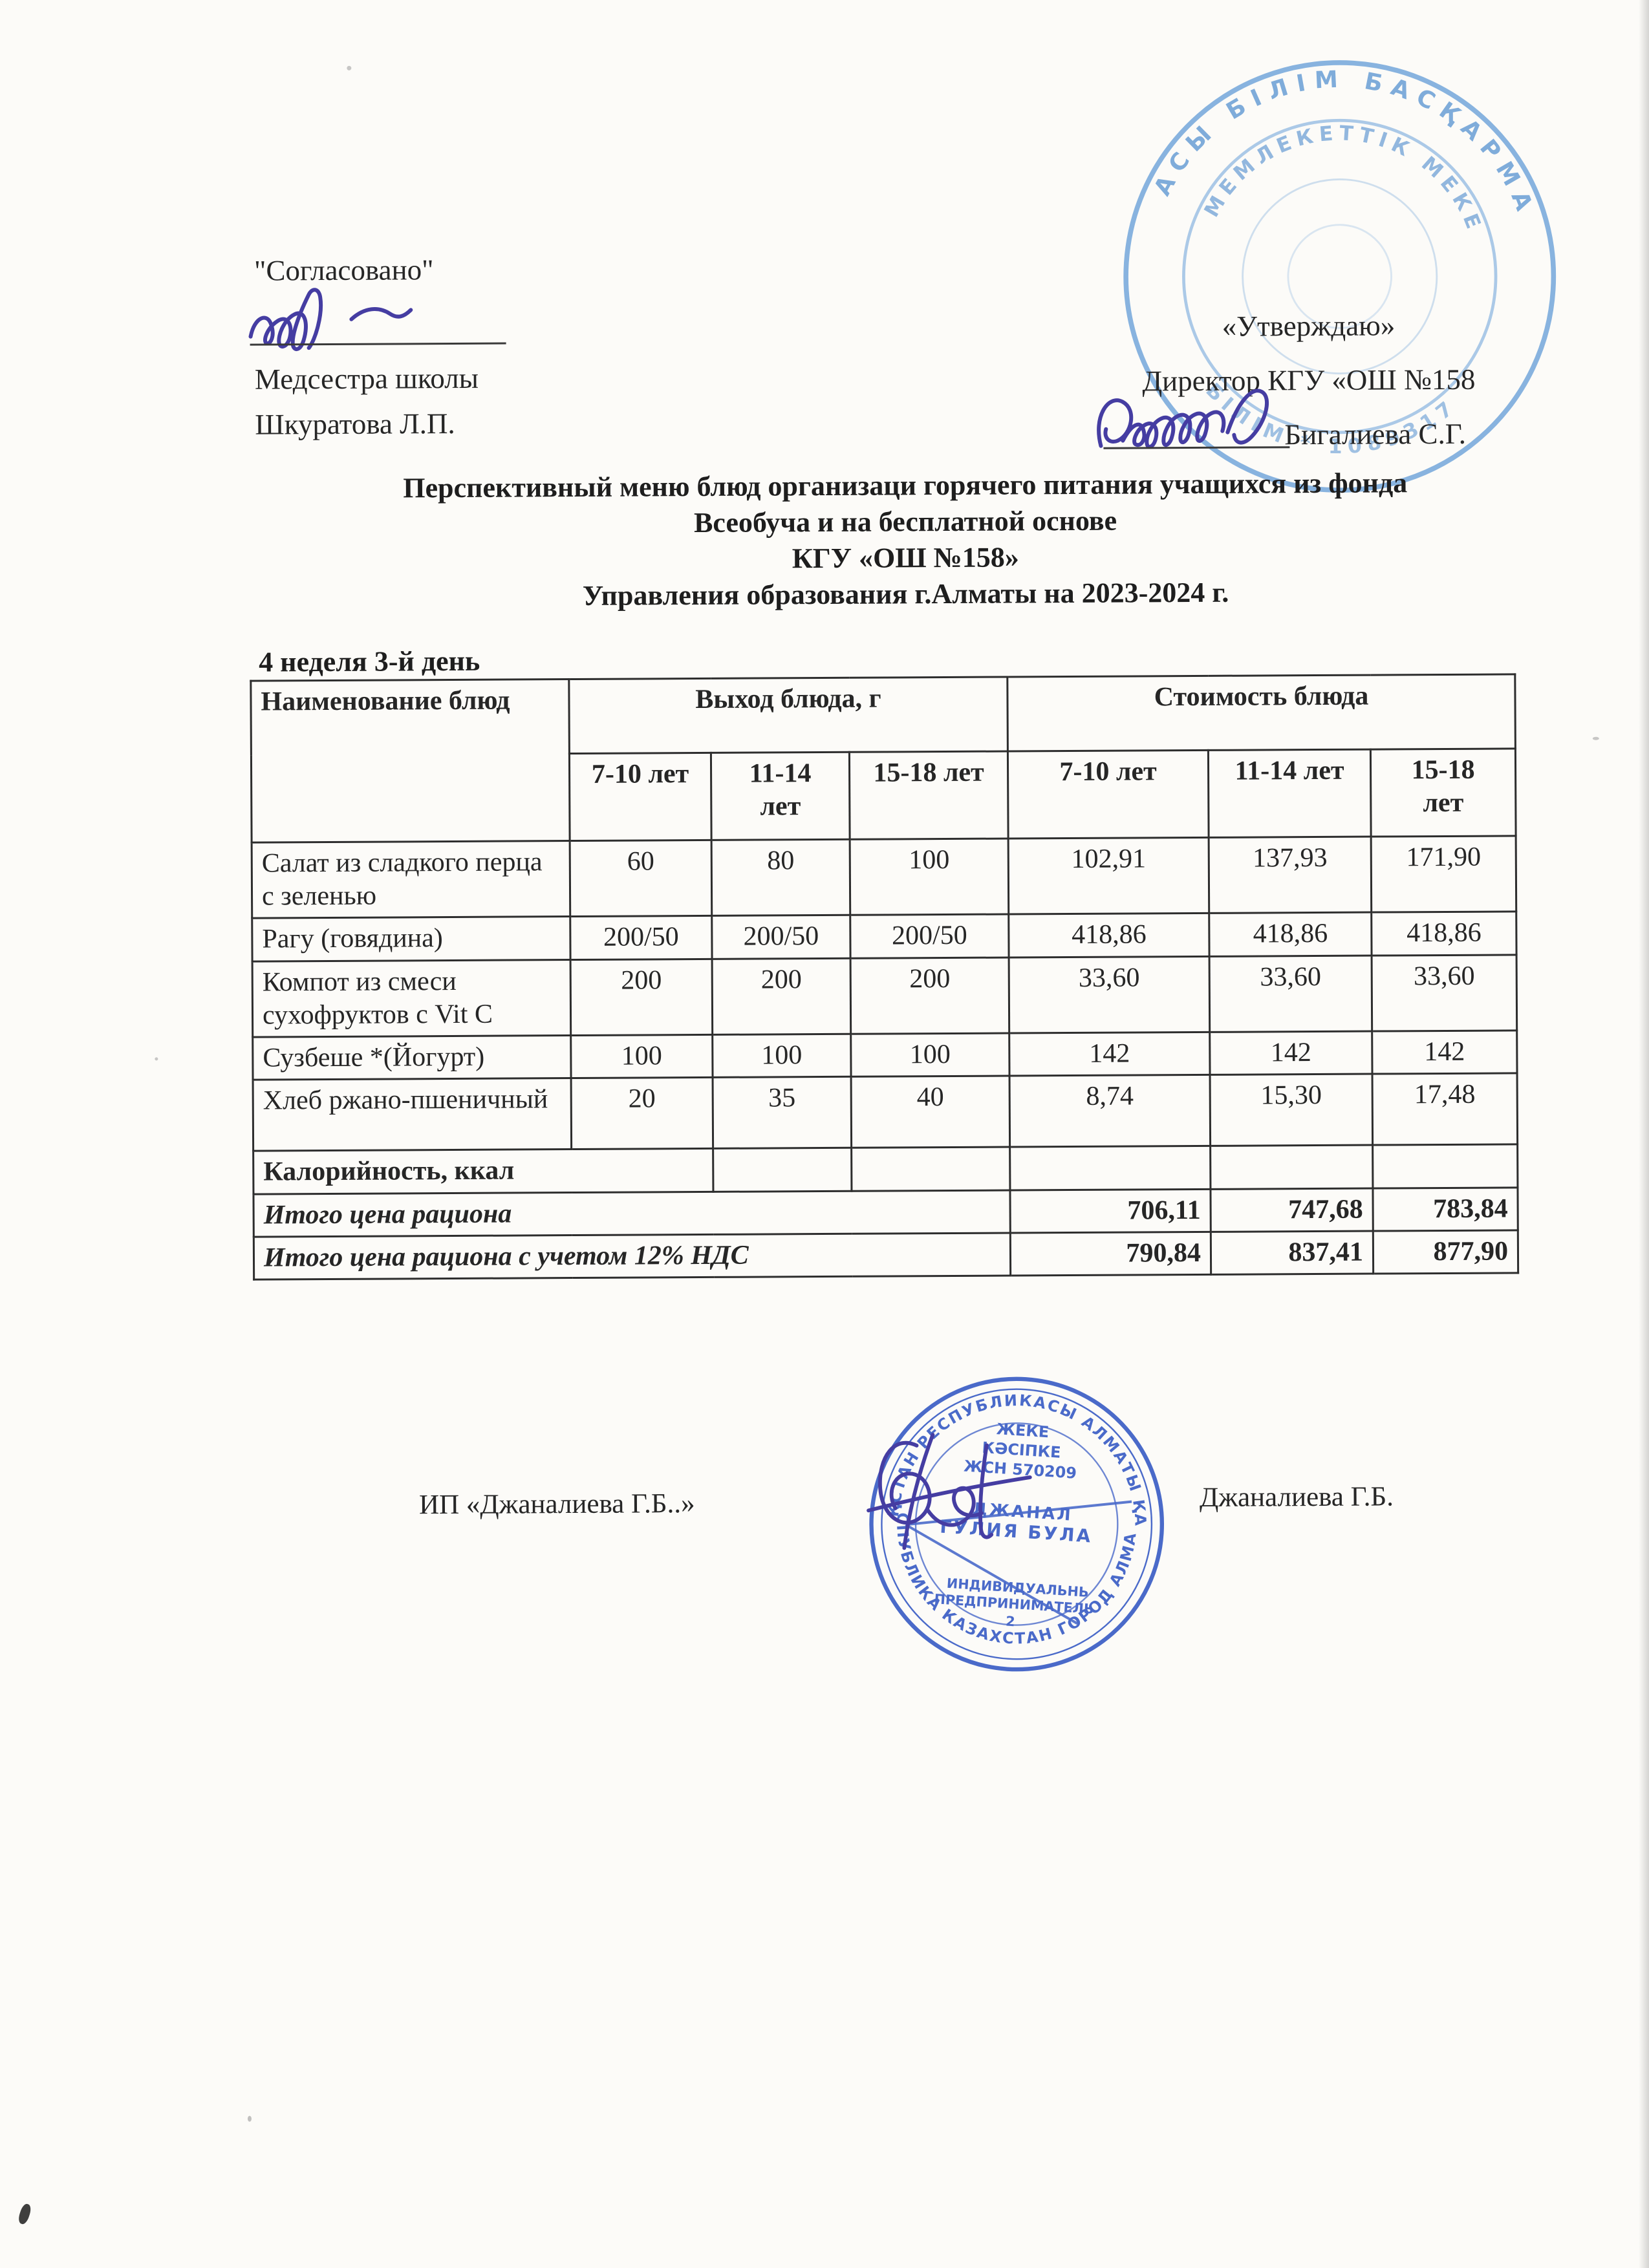  I want to click on nurse-signature, so click(330, 320).